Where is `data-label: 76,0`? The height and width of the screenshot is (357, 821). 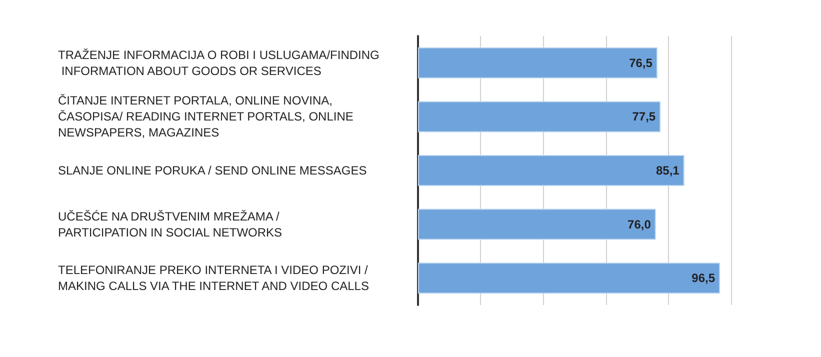
data-label: 76,0 is located at coordinates (640, 224).